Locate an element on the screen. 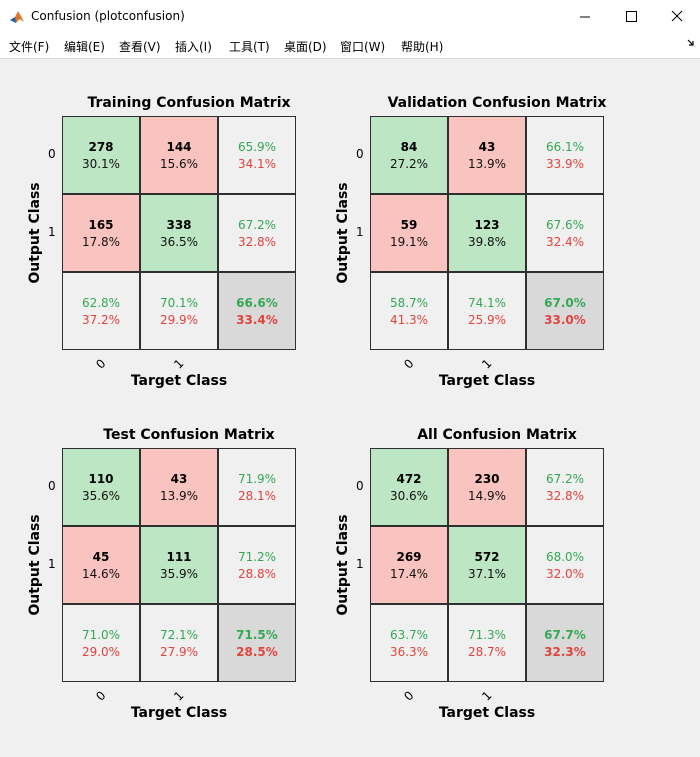 The image size is (700, 757). column-summary-cell: 63.7% 36.3% is located at coordinates (409, 643).